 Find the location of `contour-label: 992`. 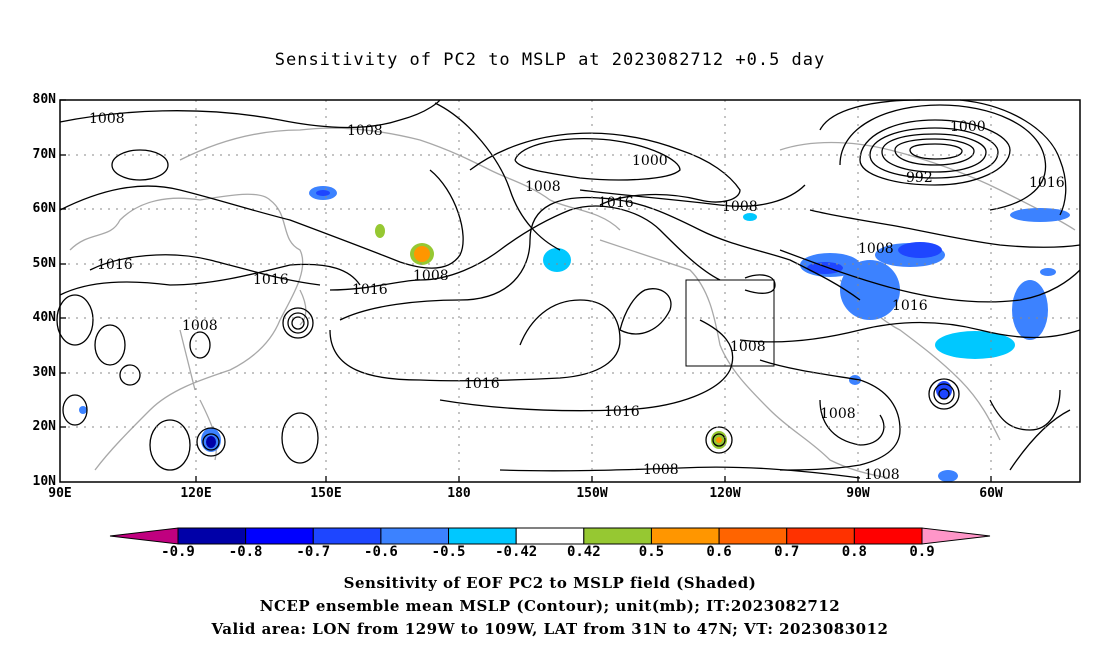

contour-label: 992 is located at coordinates (919, 178).